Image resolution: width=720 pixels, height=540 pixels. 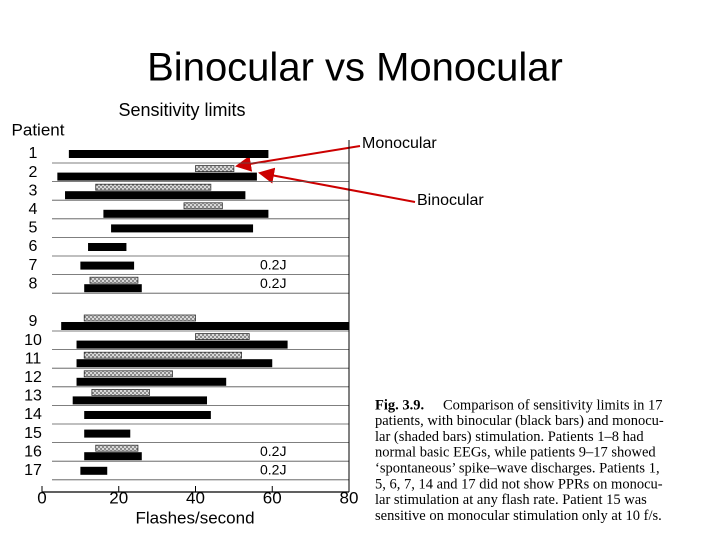 What do you see at coordinates (33, 470) in the screenshot?
I see `category-label: 17` at bounding box center [33, 470].